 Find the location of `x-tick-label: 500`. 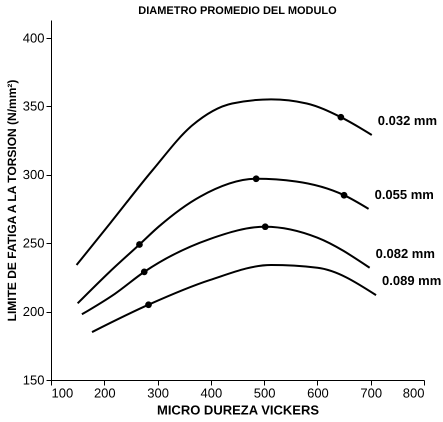

x-tick-label: 500 is located at coordinates (265, 393).